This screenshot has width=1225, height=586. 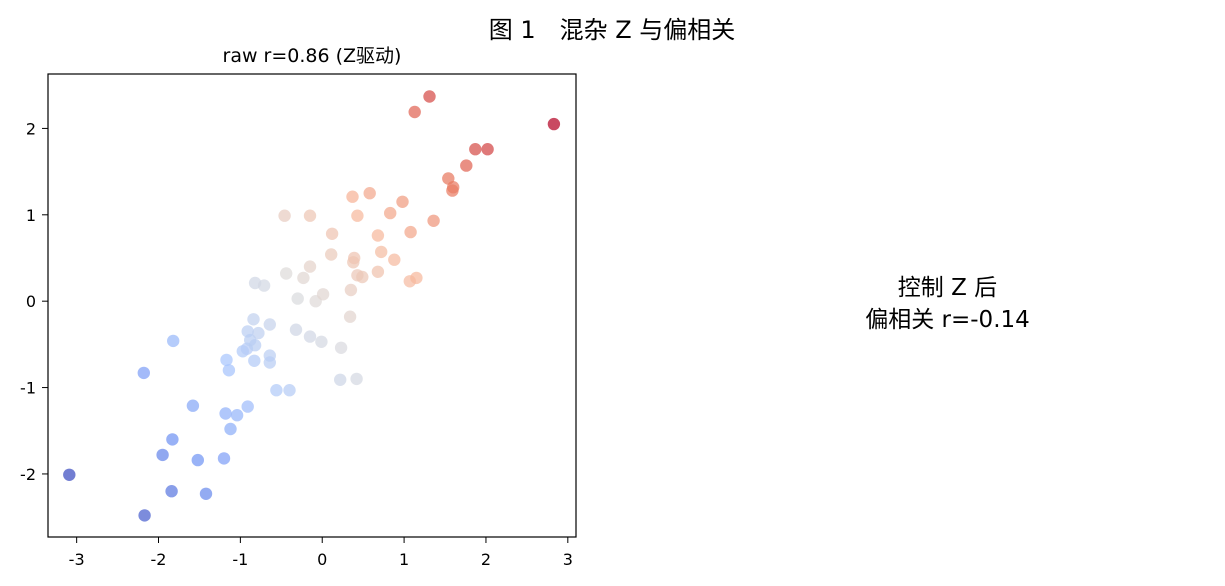 What do you see at coordinates (312, 56) in the screenshot?
I see `scatter-panel-title: raw r=0.86 (Z驱动)` at bounding box center [312, 56].